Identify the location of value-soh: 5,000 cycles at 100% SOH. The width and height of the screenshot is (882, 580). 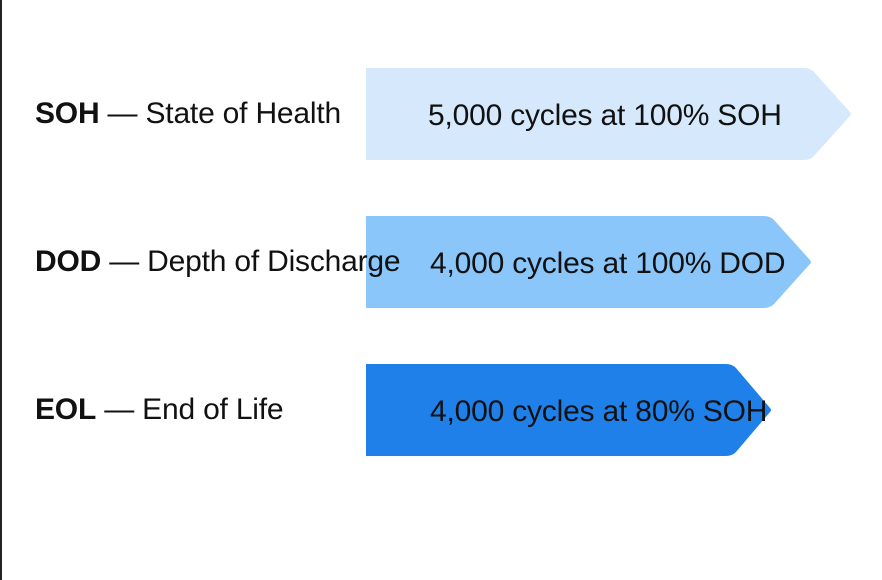
(605, 115).